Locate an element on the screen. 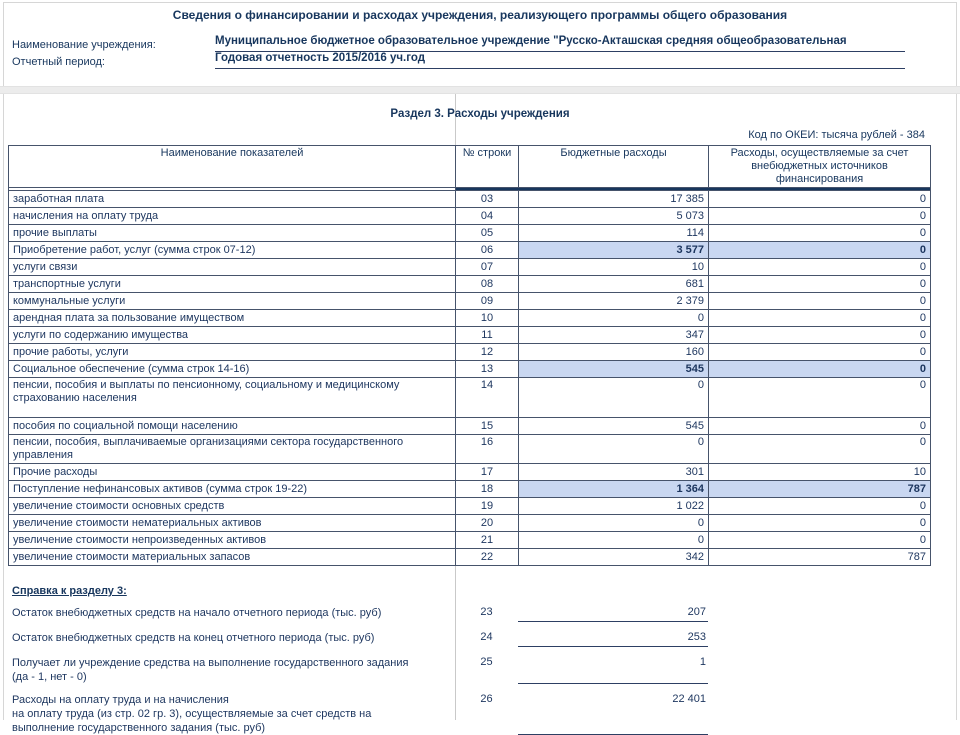 The image size is (960, 735). row-budget-value: 301 is located at coordinates (613, 472).